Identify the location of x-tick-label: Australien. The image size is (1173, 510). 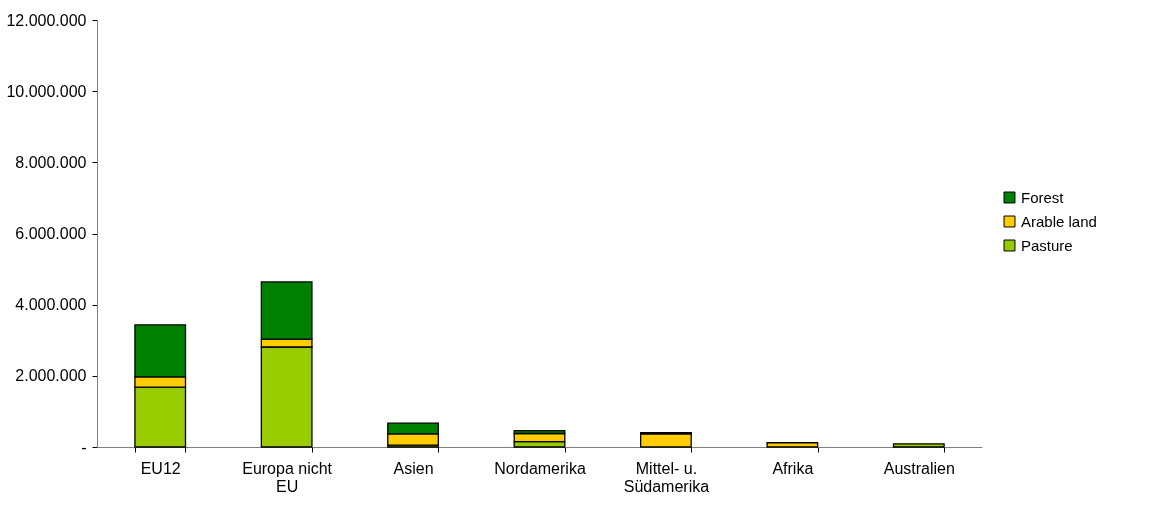
(919, 468).